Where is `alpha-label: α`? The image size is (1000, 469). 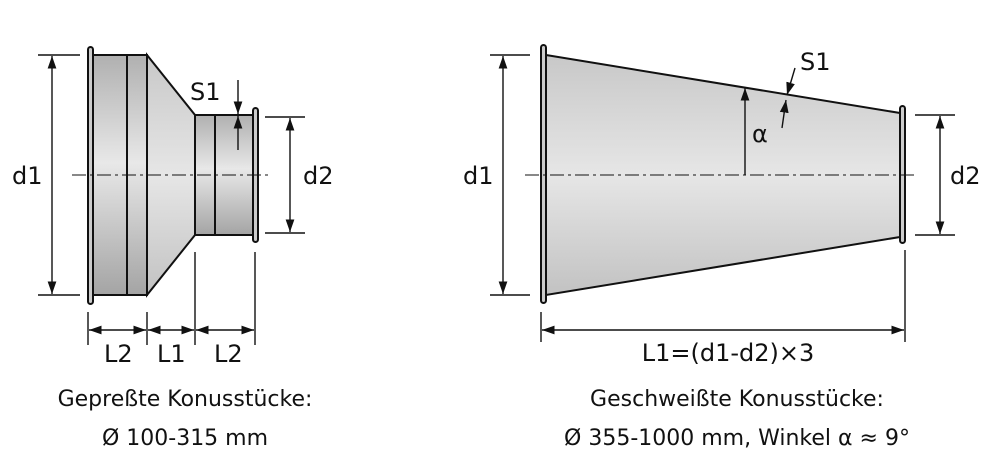
alpha-label: α is located at coordinates (760, 134).